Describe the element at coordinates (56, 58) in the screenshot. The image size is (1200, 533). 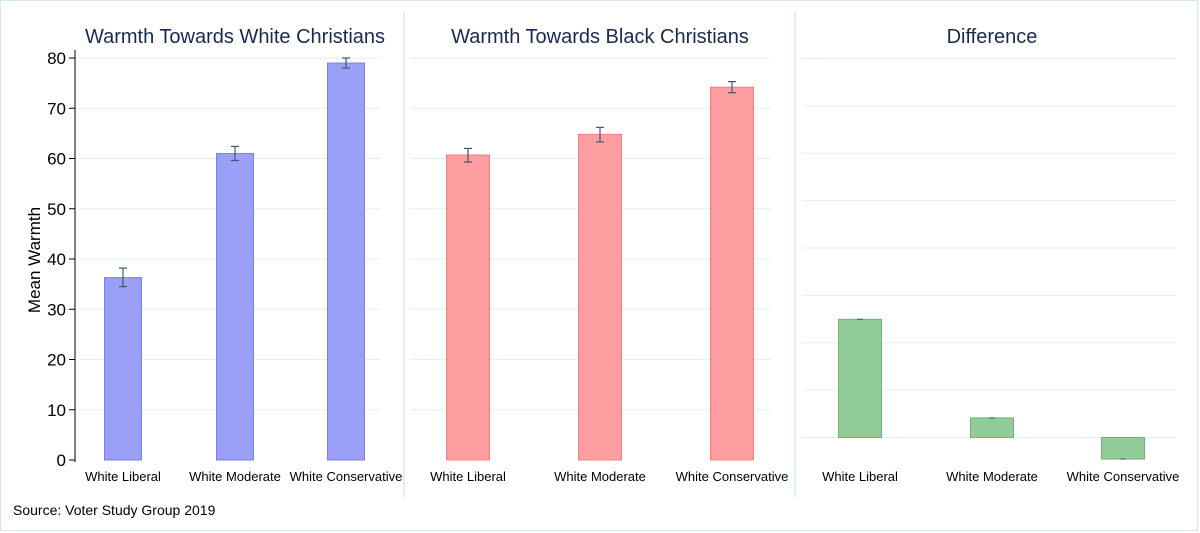
I see `y-tick-label: 80` at that location.